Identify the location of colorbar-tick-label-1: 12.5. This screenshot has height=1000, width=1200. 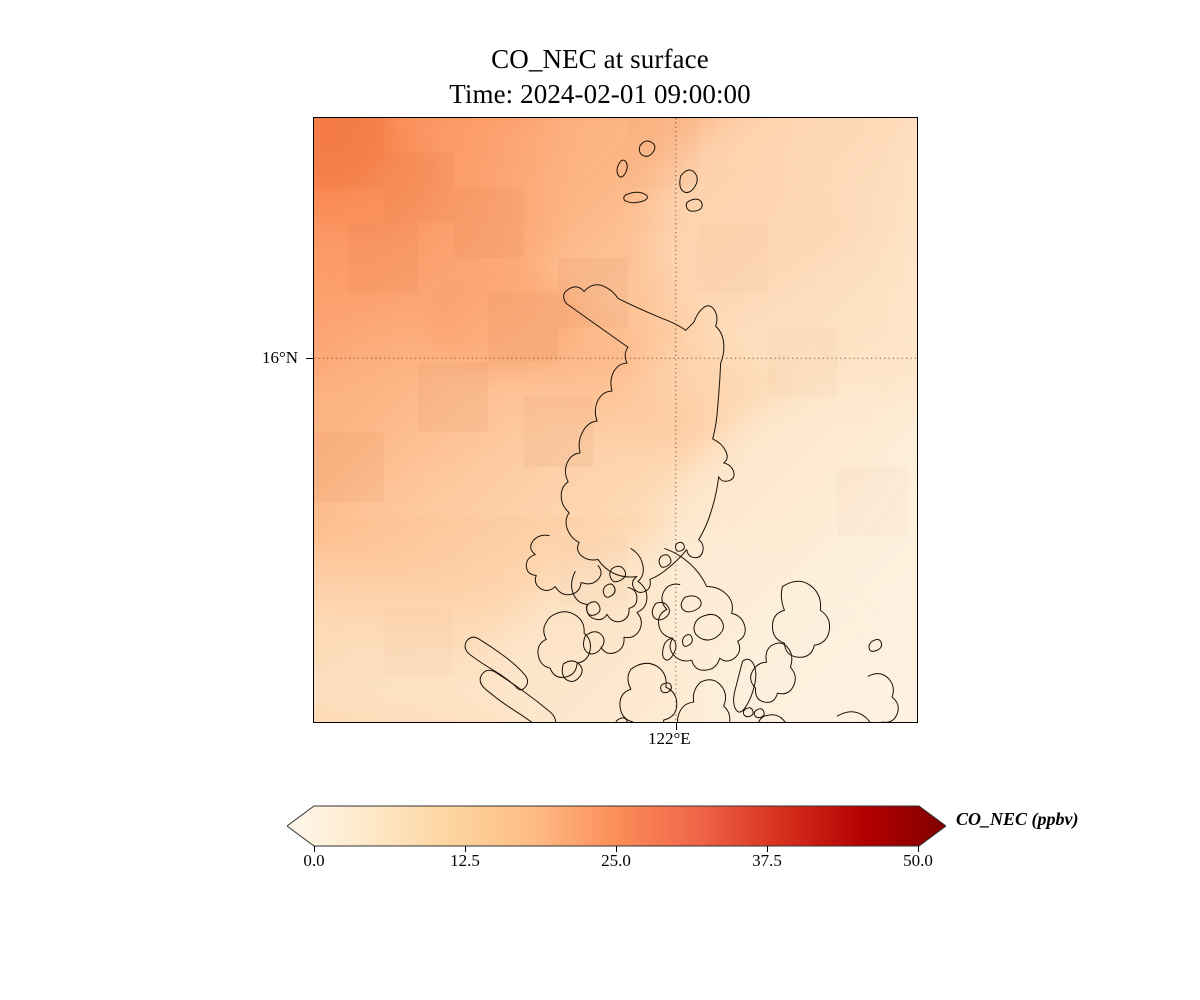
(465, 860).